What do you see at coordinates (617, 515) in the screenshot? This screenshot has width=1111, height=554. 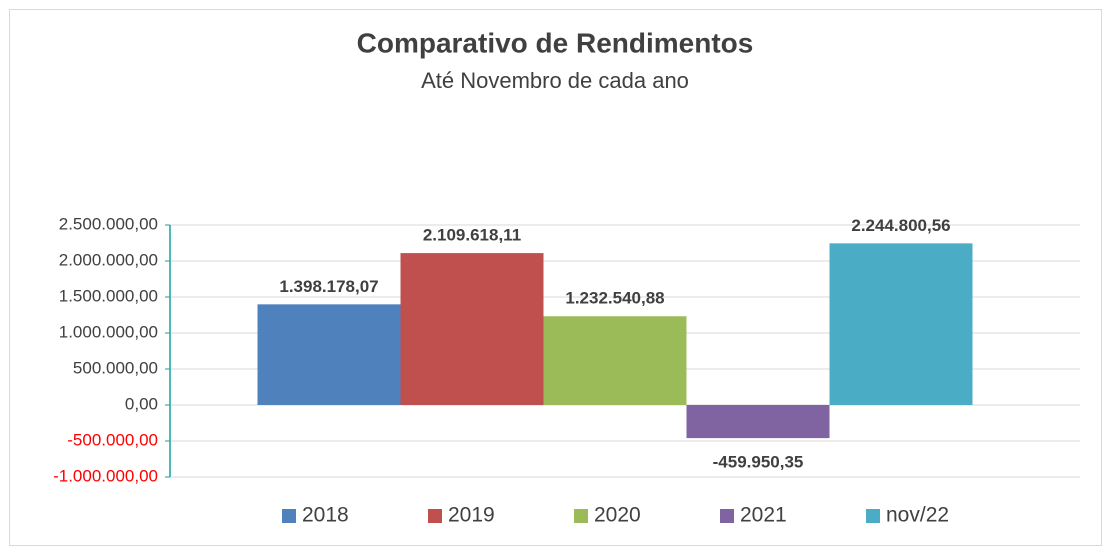 I see `legend-label: 2020` at bounding box center [617, 515].